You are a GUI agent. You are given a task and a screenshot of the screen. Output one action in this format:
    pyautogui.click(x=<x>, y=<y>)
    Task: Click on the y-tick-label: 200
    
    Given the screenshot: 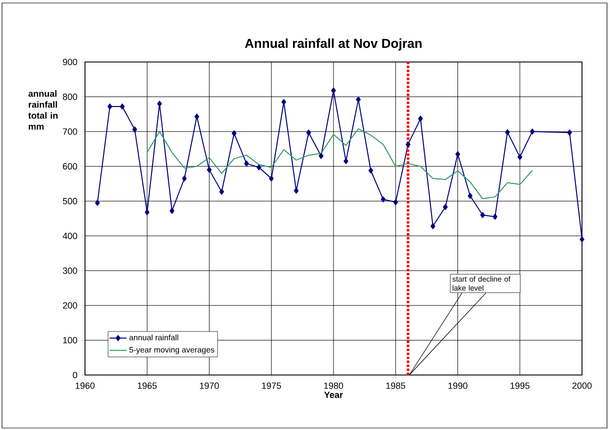 What is the action you would take?
    pyautogui.click(x=70, y=305)
    